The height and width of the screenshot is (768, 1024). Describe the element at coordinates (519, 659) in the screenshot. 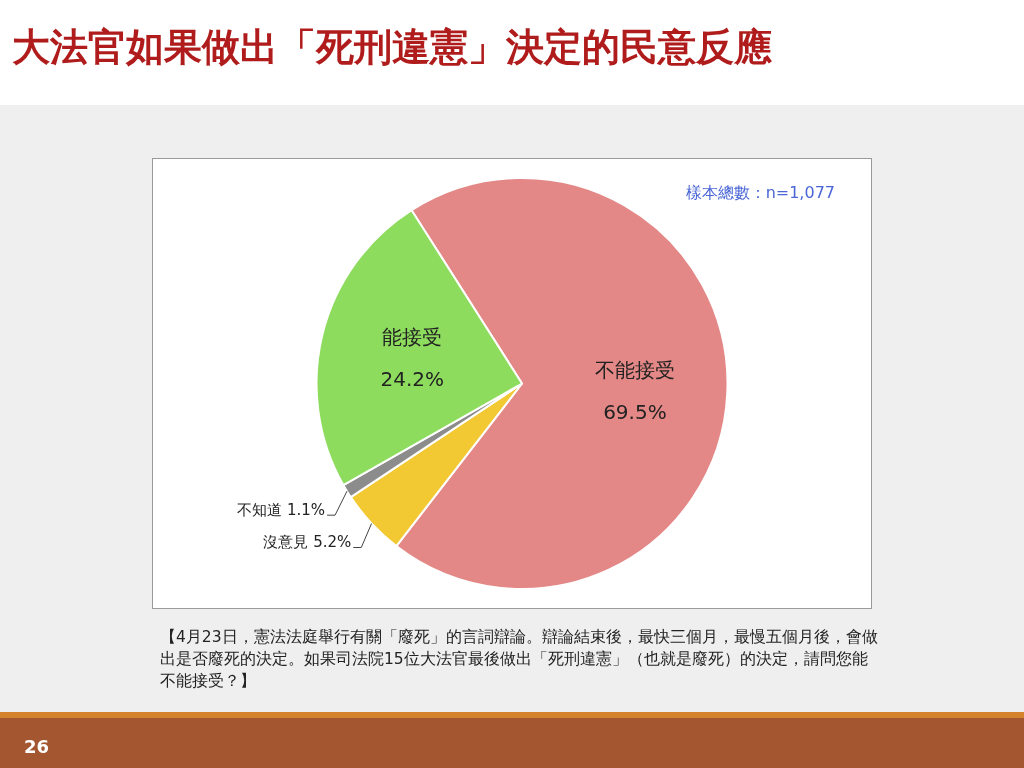

I see `text: 【4月23日，憲法法庭舉行有關「廢死」的言詞辯論。辯論結束後，最快三個月，最慢五個月後，會做出是否廢死的決定。如果司法院15位大法官最後做出「死刑違憲」（也就是廢死）的決定，請問您能不能接受？】` at that location.